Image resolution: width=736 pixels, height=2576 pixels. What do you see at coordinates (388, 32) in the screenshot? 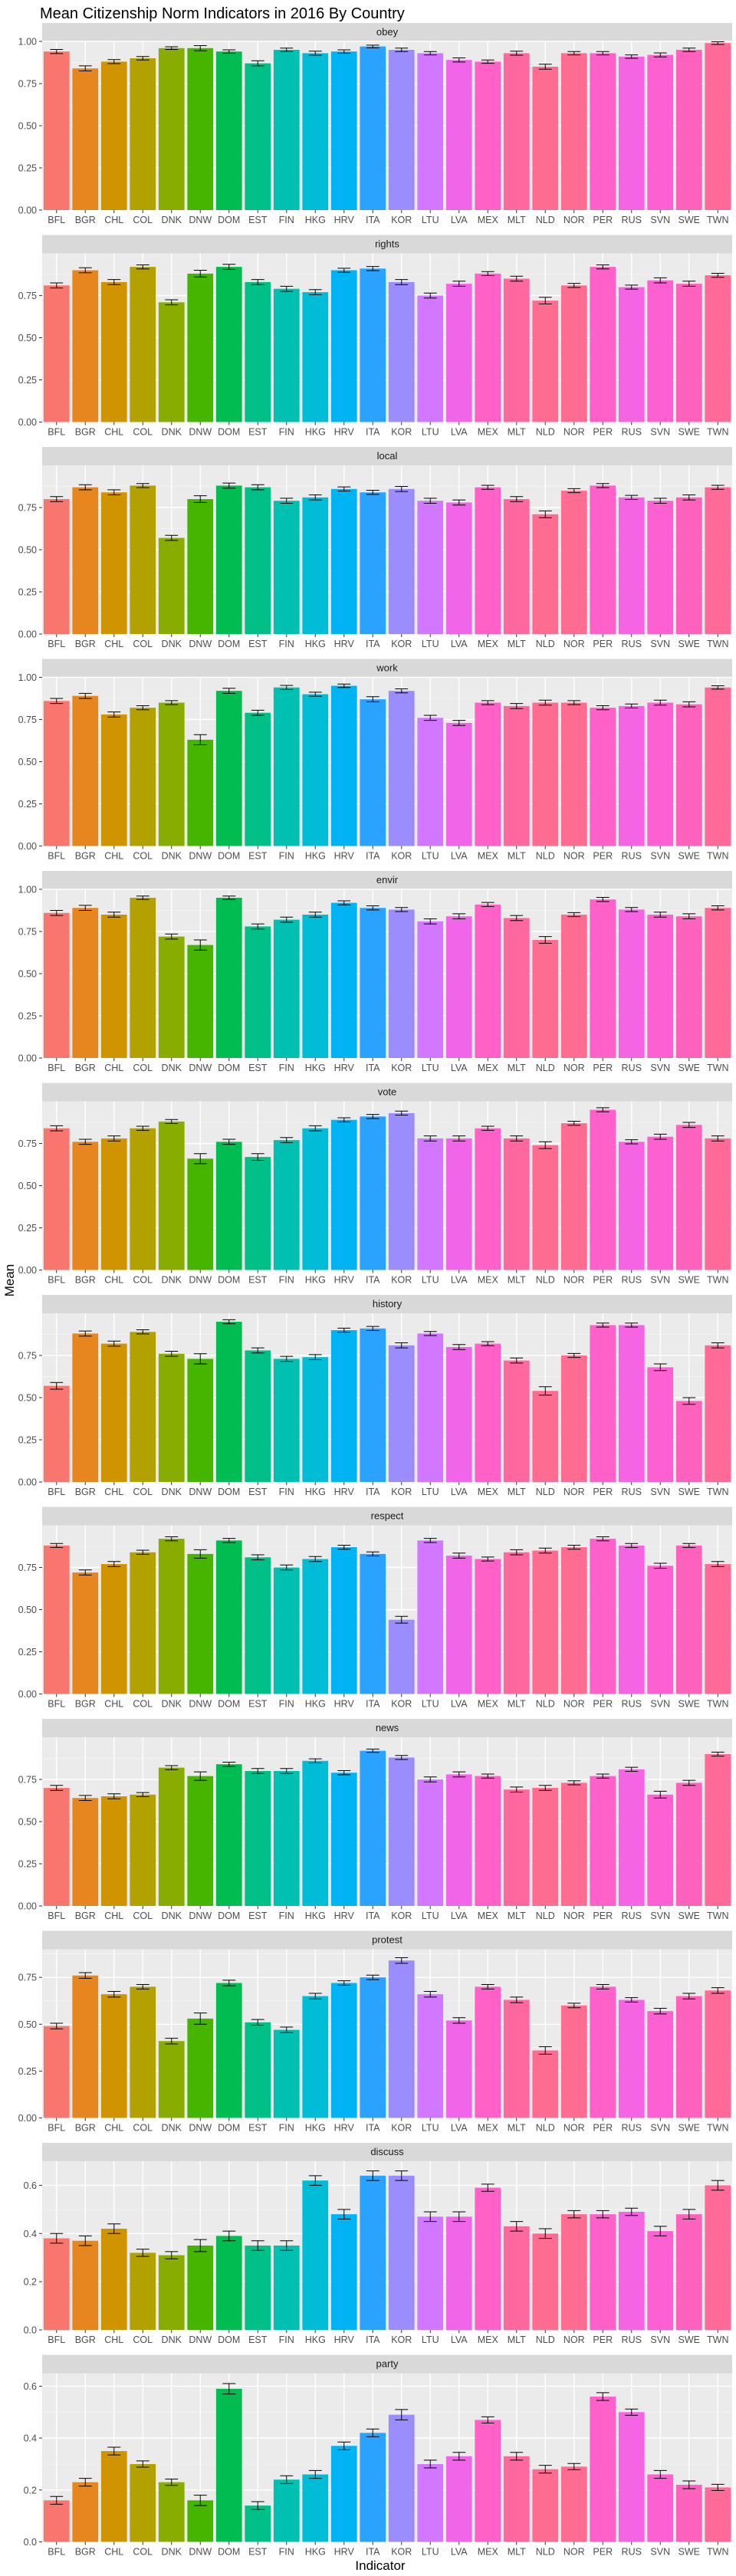
I see `facet-label: obey` at bounding box center [388, 32].